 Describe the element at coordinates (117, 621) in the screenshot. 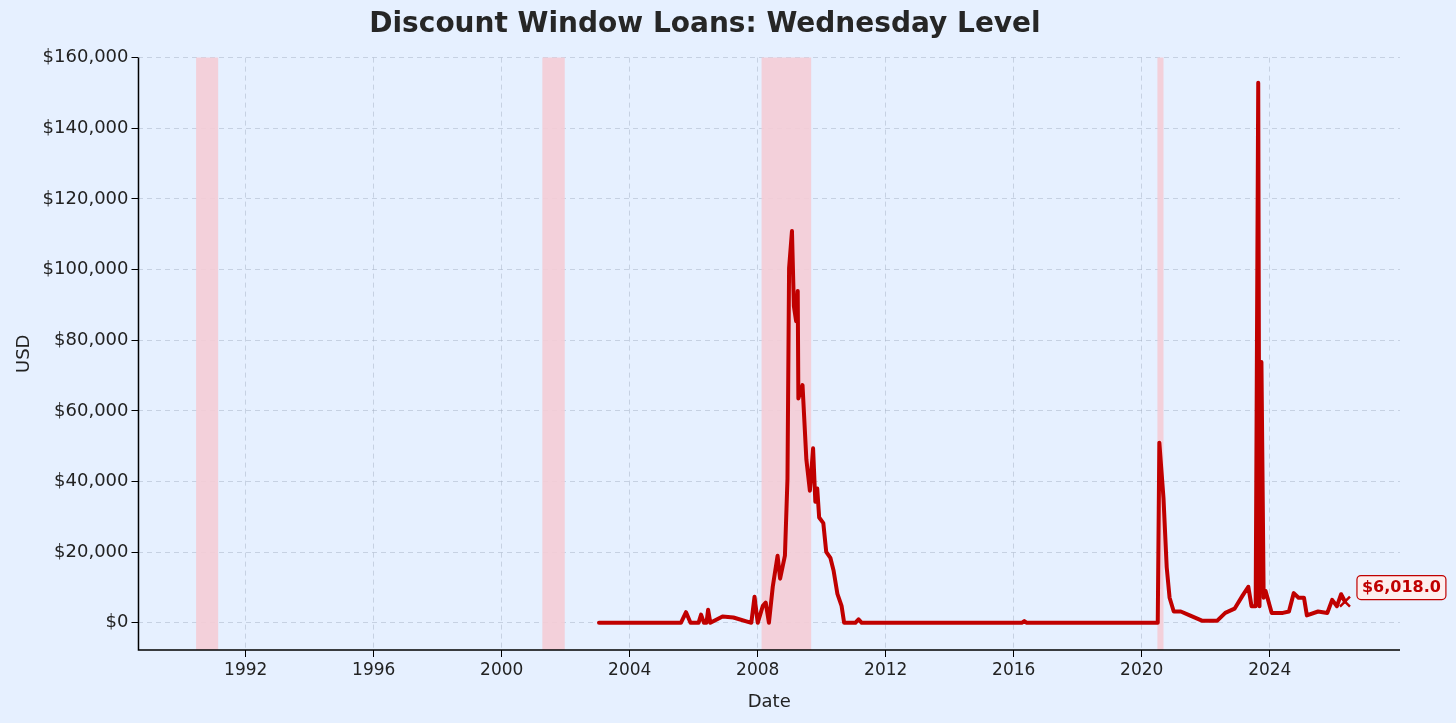

I see `y-tick-label: $0` at that location.